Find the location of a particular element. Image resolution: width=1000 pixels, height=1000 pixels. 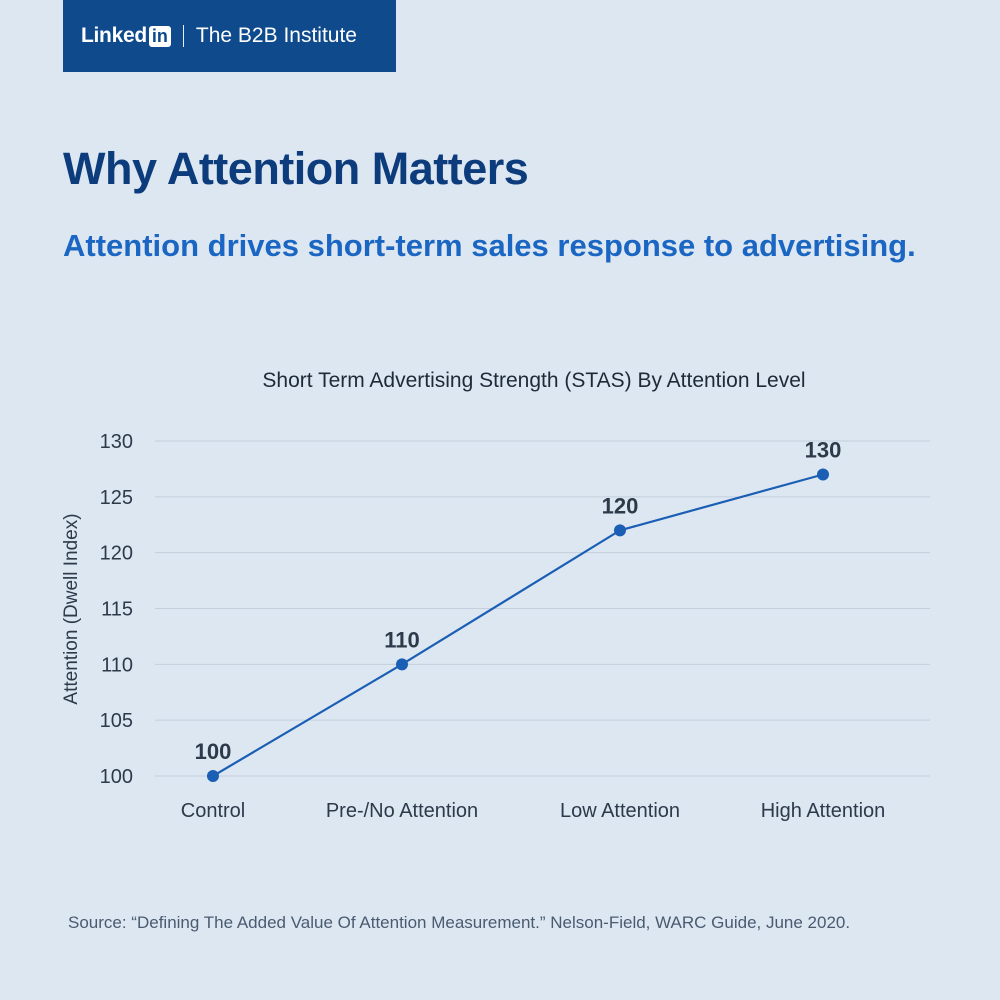

data-label: 100 is located at coordinates (213, 751).